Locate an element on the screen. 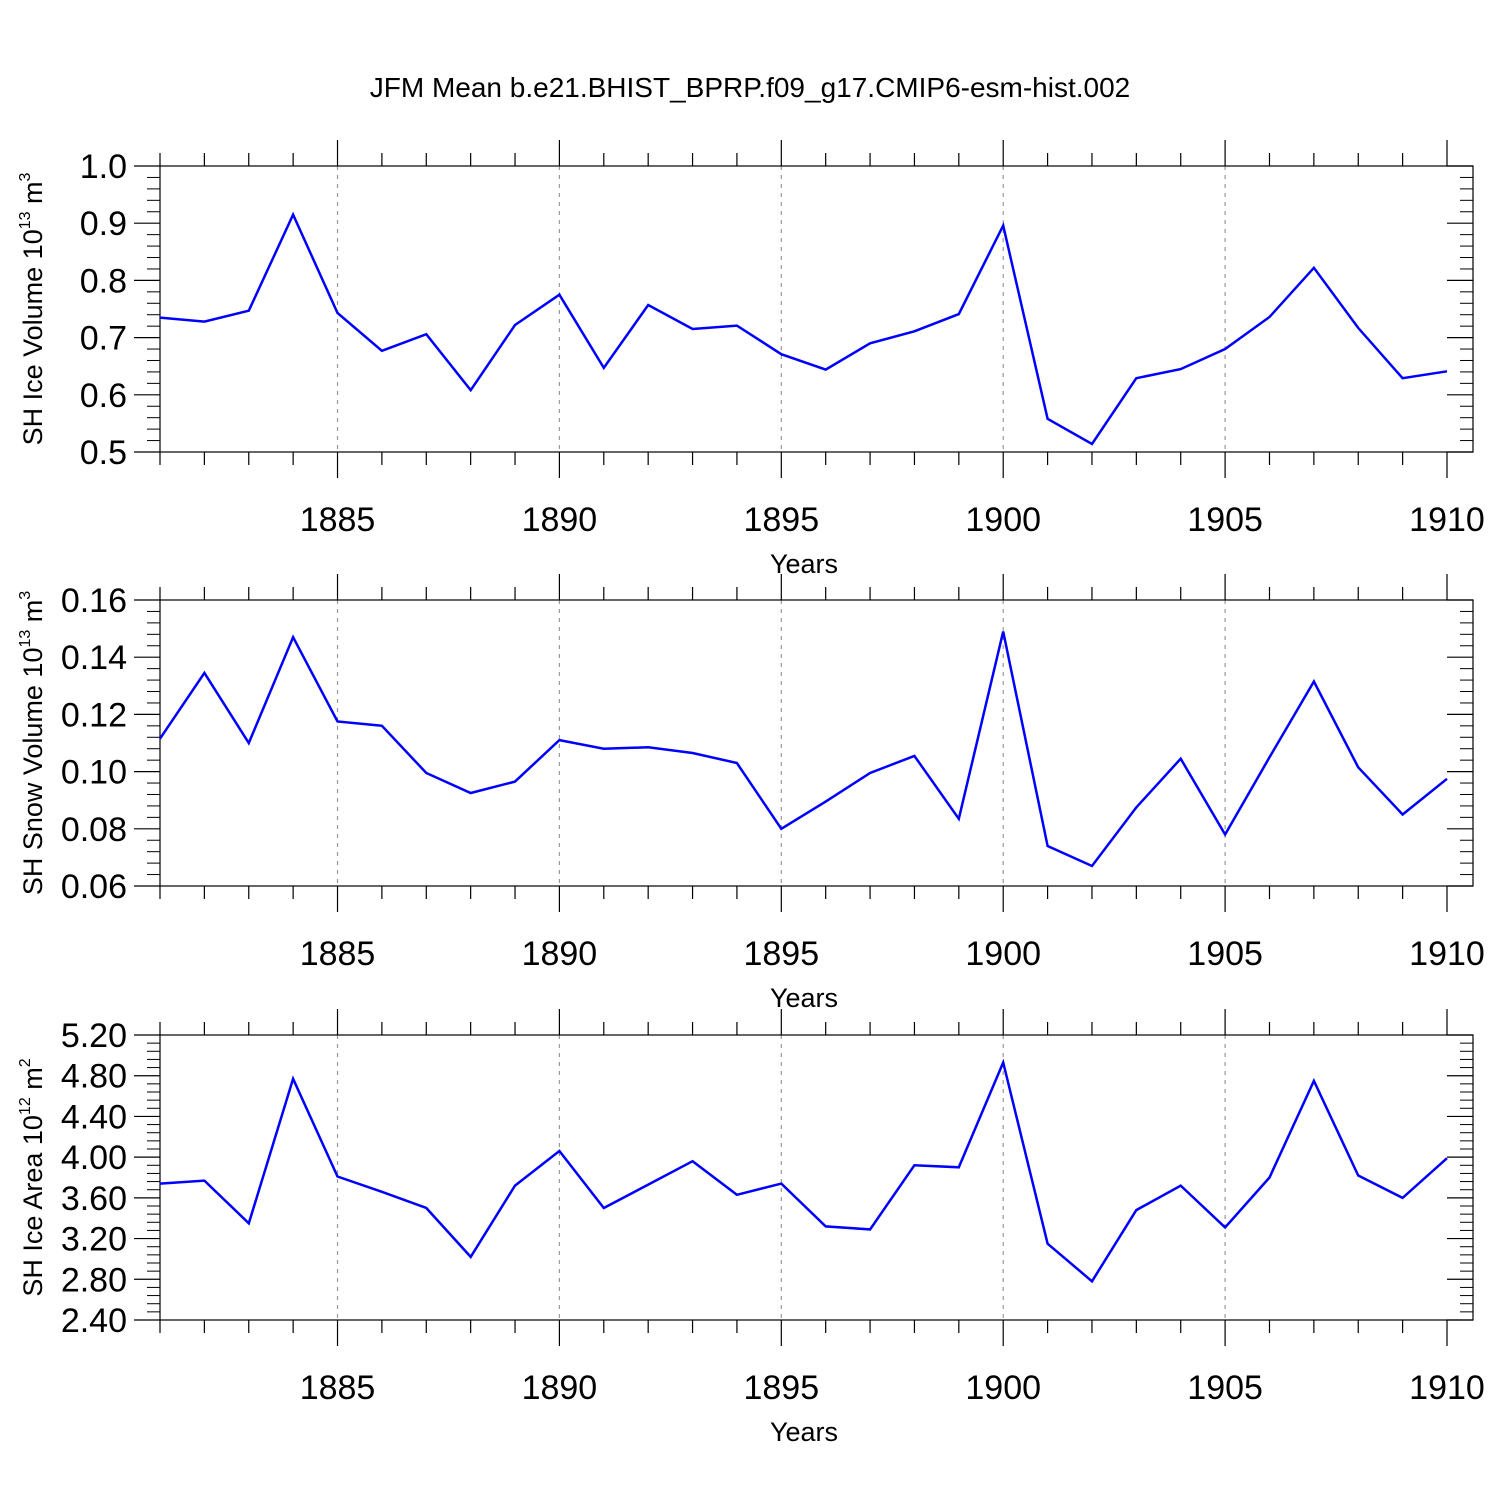 The width and height of the screenshot is (1500, 1500). y-tick-label: 3.20 is located at coordinates (94, 1240).